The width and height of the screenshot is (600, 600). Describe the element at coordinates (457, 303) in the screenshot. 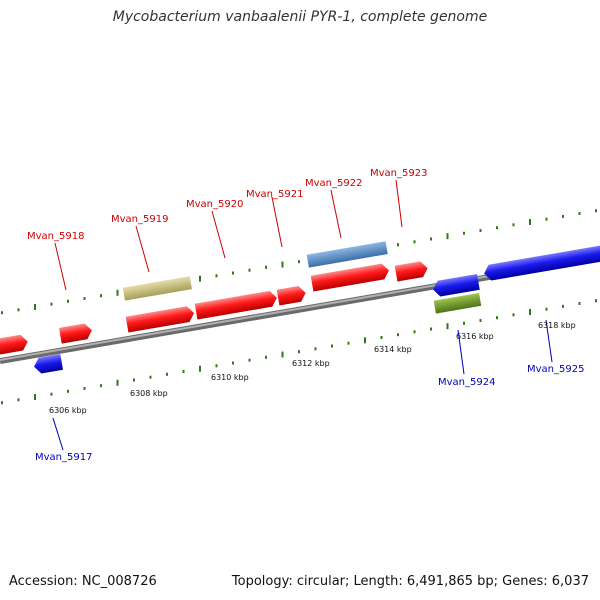

I see `feature-olive` at that location.